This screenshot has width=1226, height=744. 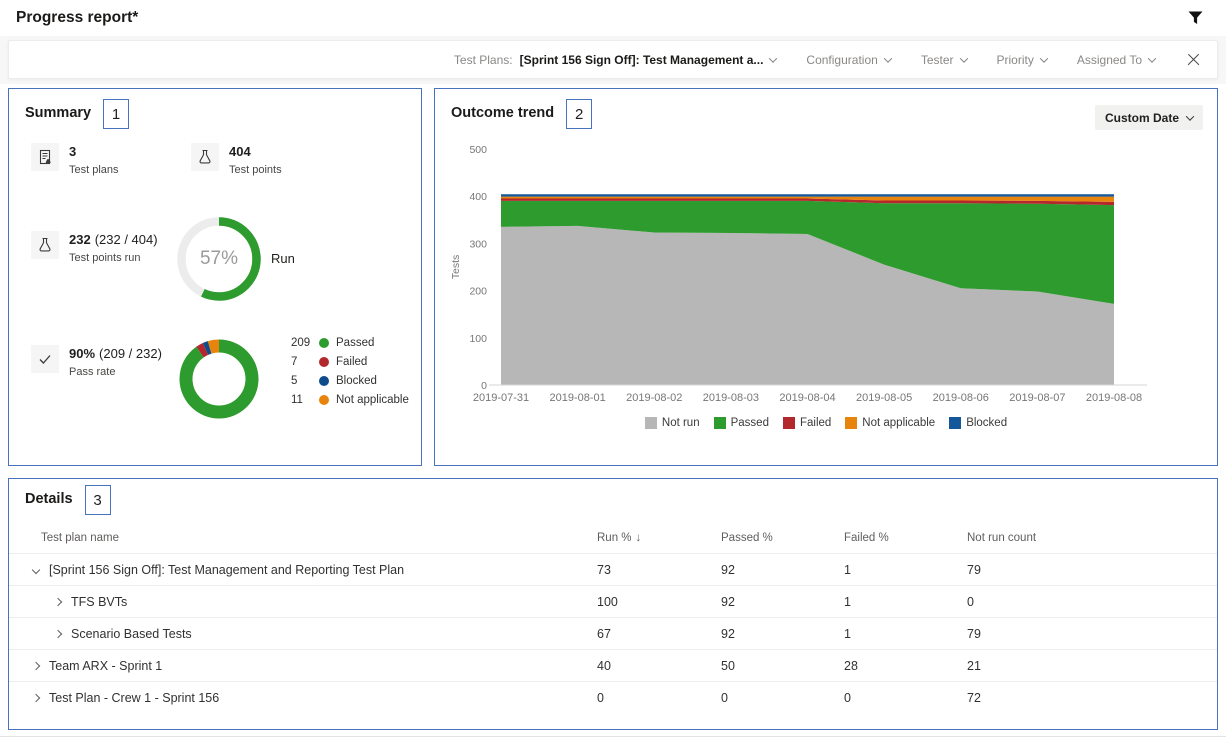 What do you see at coordinates (1194, 60) in the screenshot?
I see `close-filter-icon` at bounding box center [1194, 60].